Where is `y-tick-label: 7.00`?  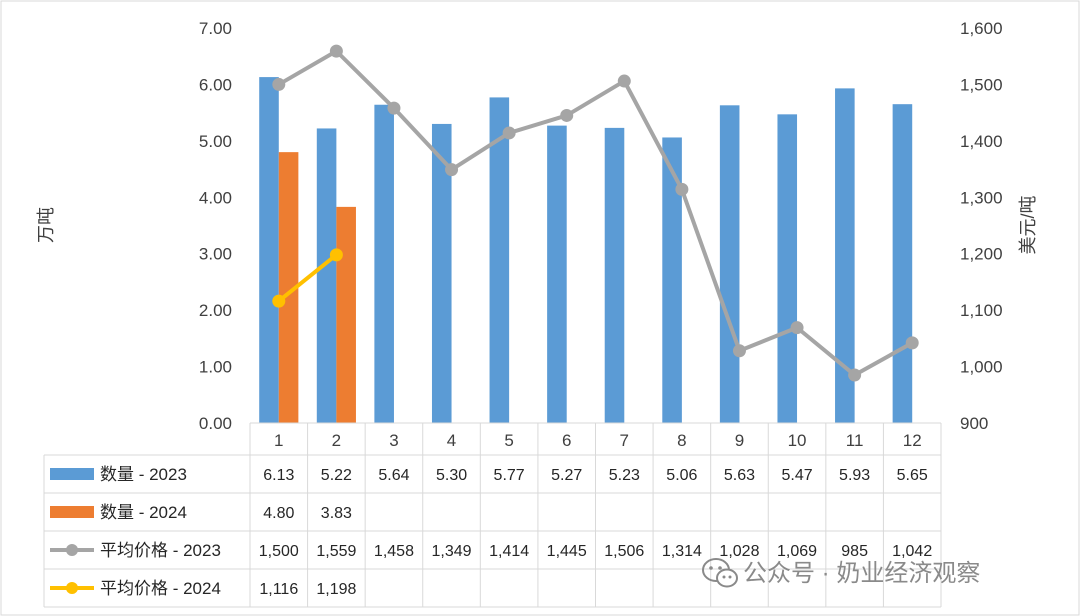 y-tick-label: 7.00 is located at coordinates (215, 28).